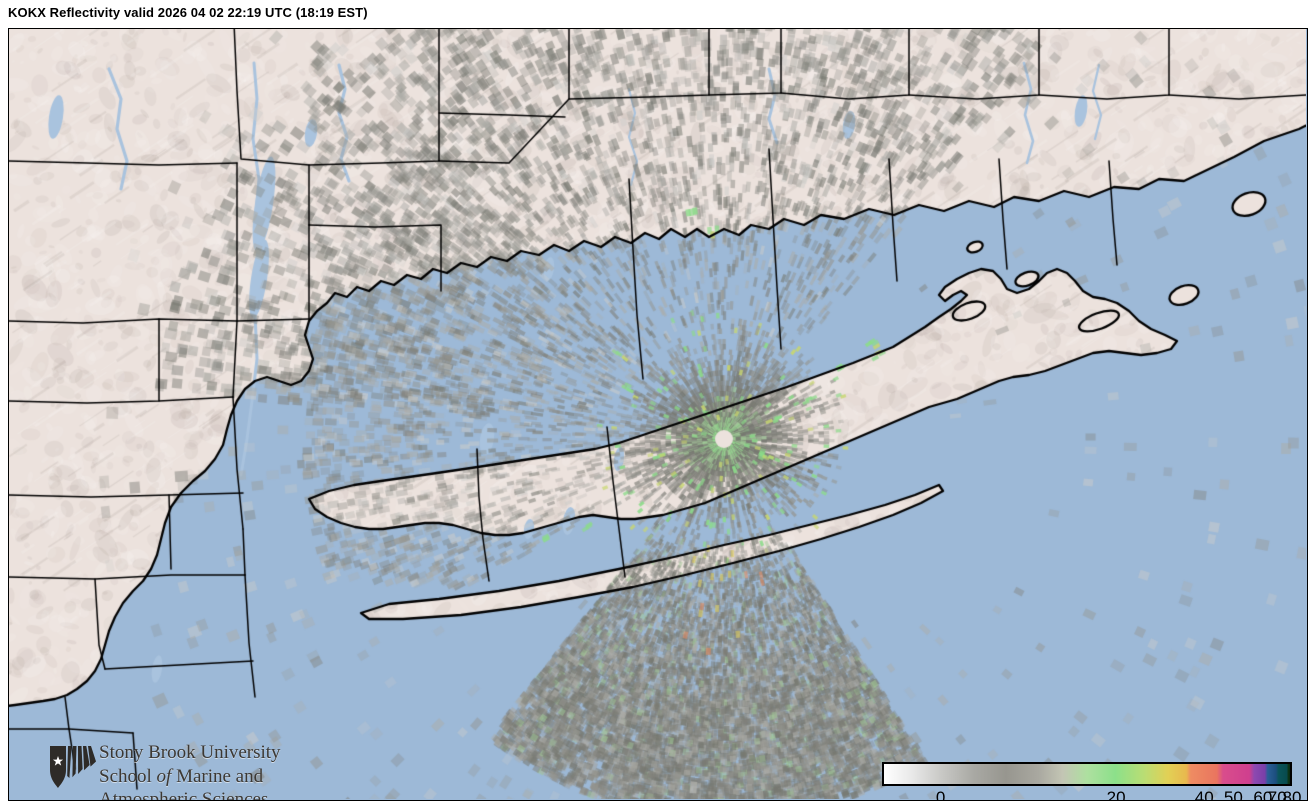  Describe the element at coordinates (940, 794) in the screenshot. I see `colorbar-tick-0: 0` at that location.